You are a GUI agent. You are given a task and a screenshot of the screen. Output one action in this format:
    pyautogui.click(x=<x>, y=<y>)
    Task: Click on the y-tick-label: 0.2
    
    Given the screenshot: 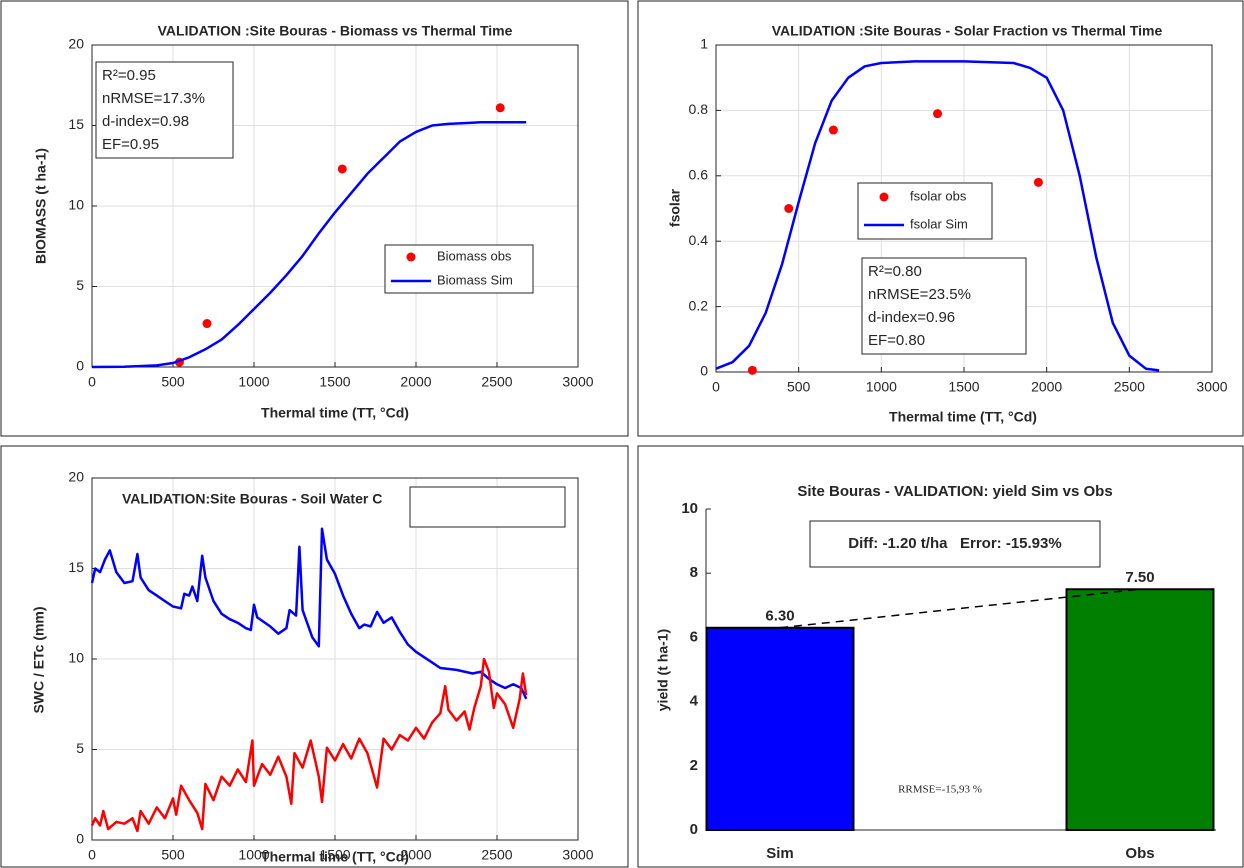 What is the action you would take?
    pyautogui.click(x=699, y=305)
    